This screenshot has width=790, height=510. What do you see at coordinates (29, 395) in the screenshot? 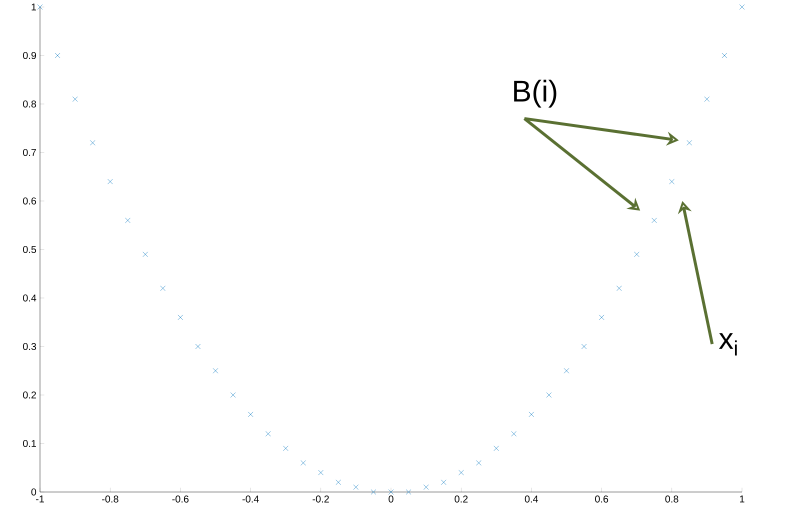
I see `y-tick-label: 0.2` at bounding box center [29, 395].